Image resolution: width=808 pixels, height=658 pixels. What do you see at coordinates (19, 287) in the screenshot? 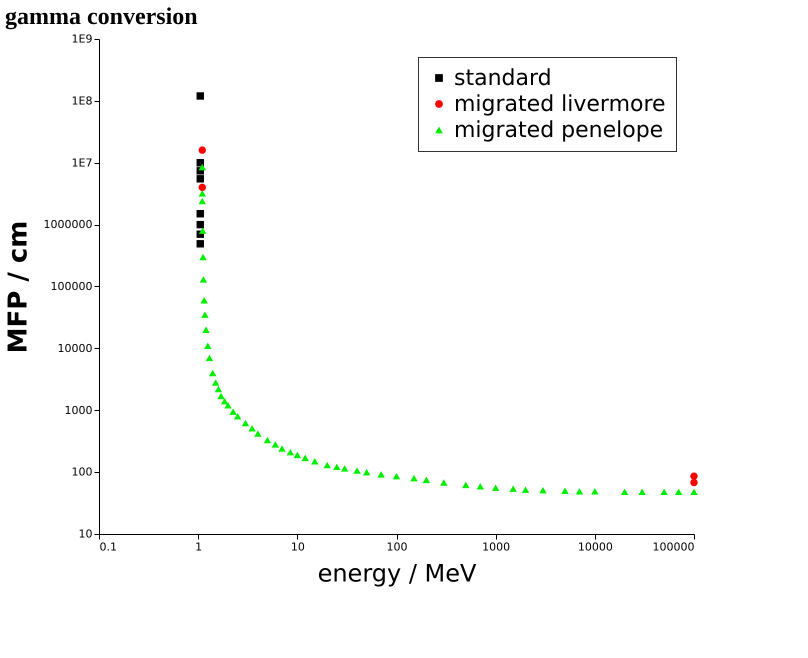
I see `y-axis-title: MFP / cm` at bounding box center [19, 287].